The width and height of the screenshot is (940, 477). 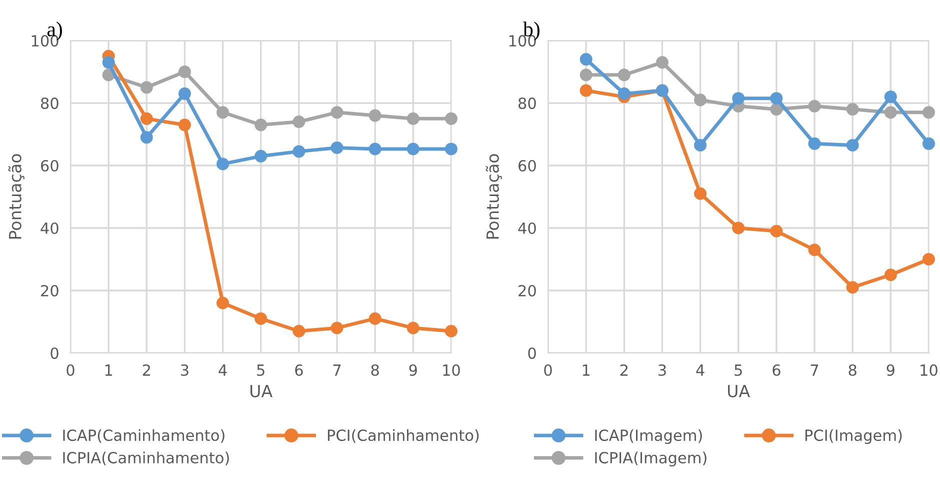 What do you see at coordinates (403, 436) in the screenshot?
I see `legend-label: PCI(Caminhamento)` at bounding box center [403, 436].